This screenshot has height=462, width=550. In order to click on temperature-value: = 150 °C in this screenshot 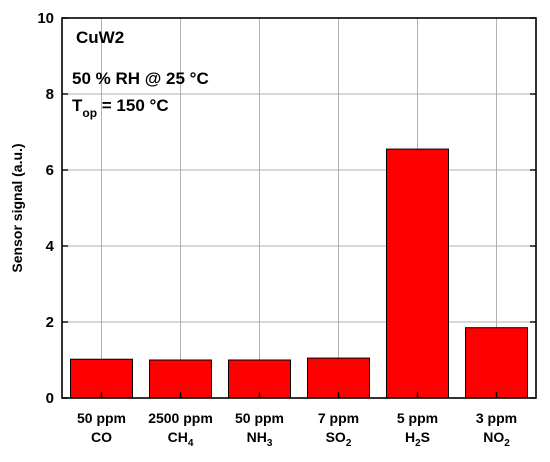, I will do `click(133, 105)`.